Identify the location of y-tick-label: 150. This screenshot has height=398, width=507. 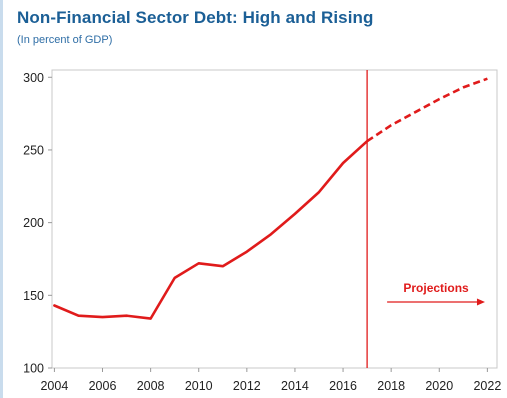
(33, 296).